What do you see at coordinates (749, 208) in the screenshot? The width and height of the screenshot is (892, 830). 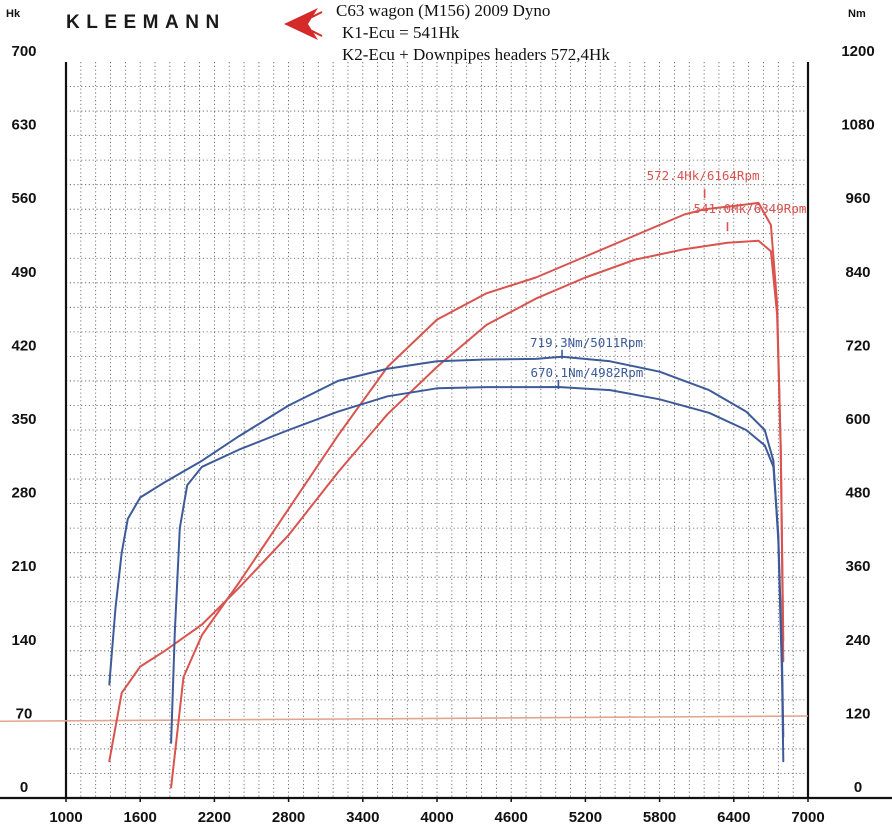 I see `peak-label-2: 541.0Hk/6349Rpm` at bounding box center [749, 208].